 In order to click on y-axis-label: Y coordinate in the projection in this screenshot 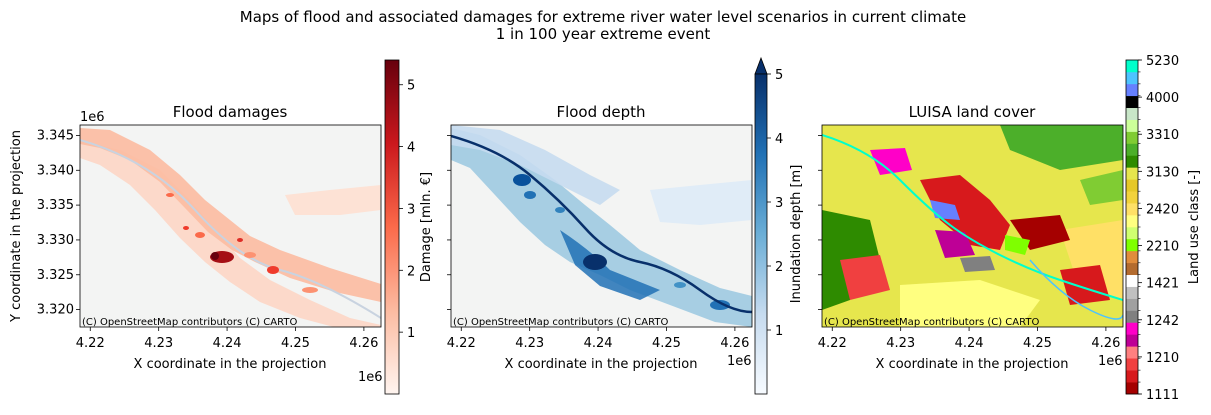, I will do `click(16, 226)`.